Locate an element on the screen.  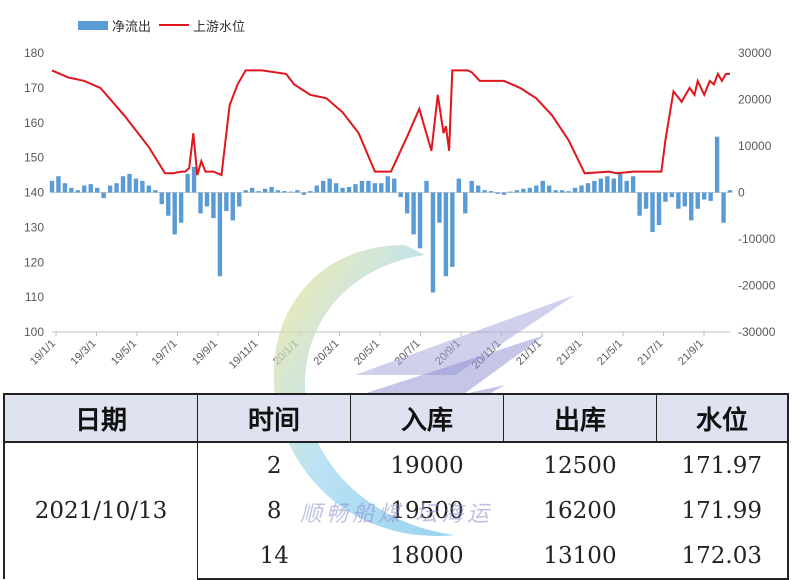
watermark-text: 顺畅船煤 坛海运 is located at coordinates (396, 514).